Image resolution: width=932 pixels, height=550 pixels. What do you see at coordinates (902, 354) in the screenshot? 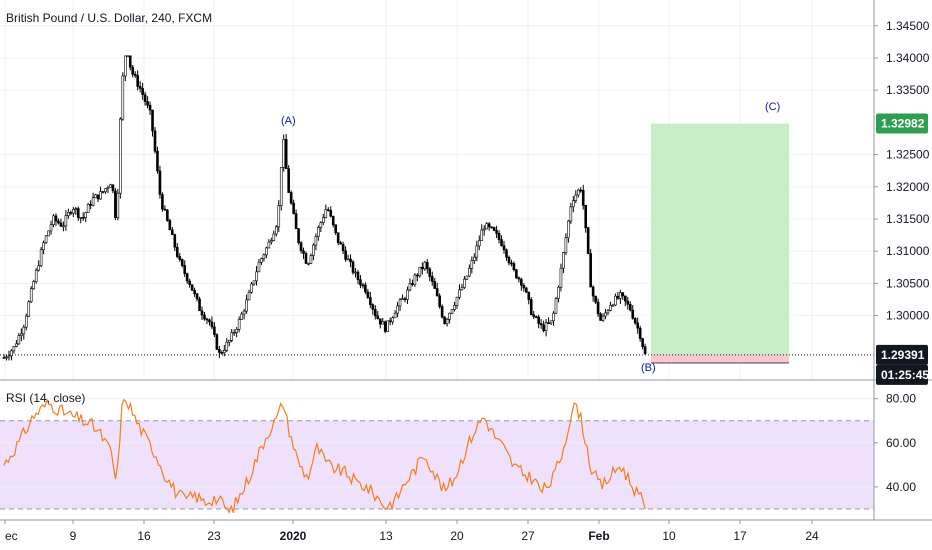
I see `last-price-badge: 1.29391` at bounding box center [902, 354].